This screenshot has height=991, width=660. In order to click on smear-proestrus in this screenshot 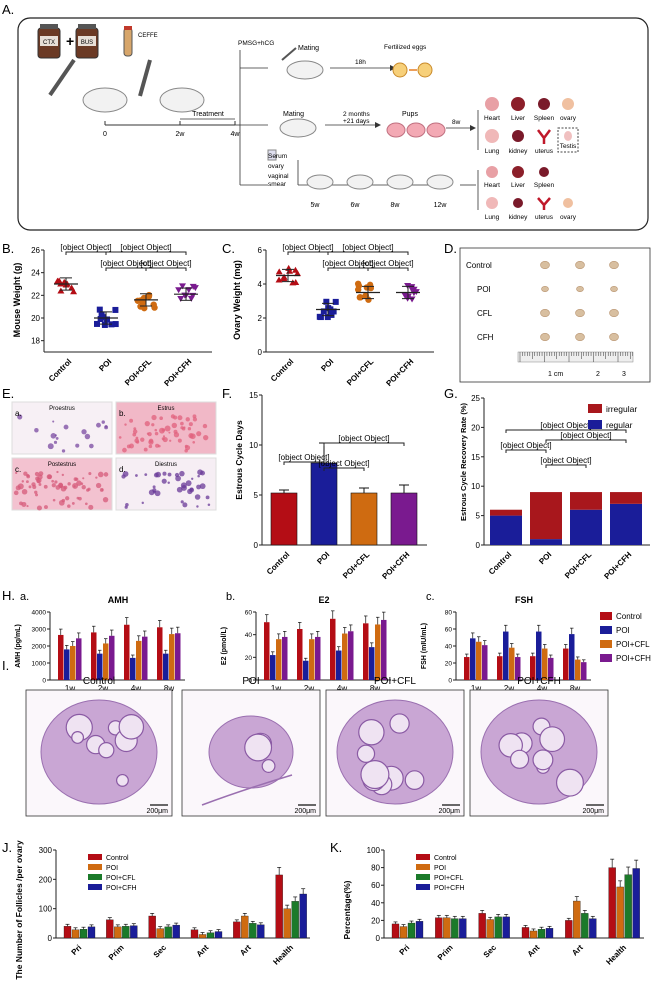, I will do `click(62, 428)`.